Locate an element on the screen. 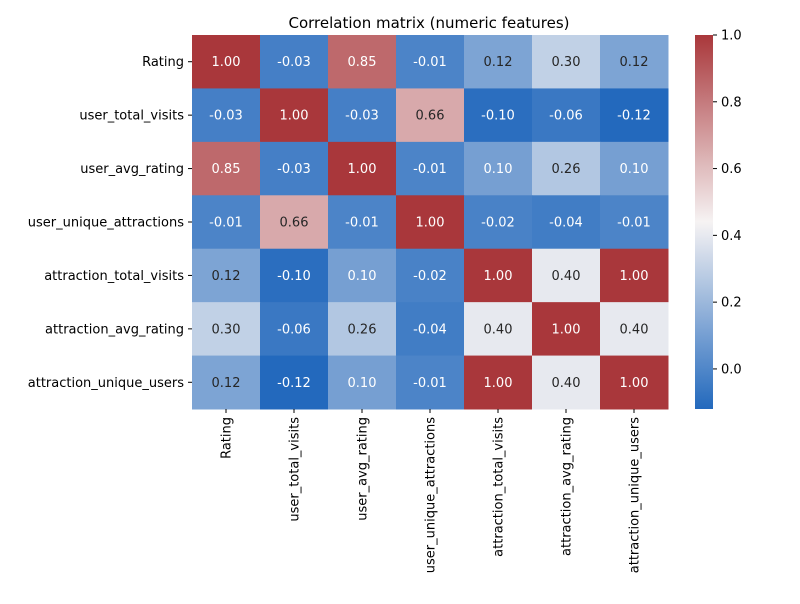 Image resolution: width=800 pixels, height=604 pixels. colorbar-tick-label: 0.6 is located at coordinates (731, 169).